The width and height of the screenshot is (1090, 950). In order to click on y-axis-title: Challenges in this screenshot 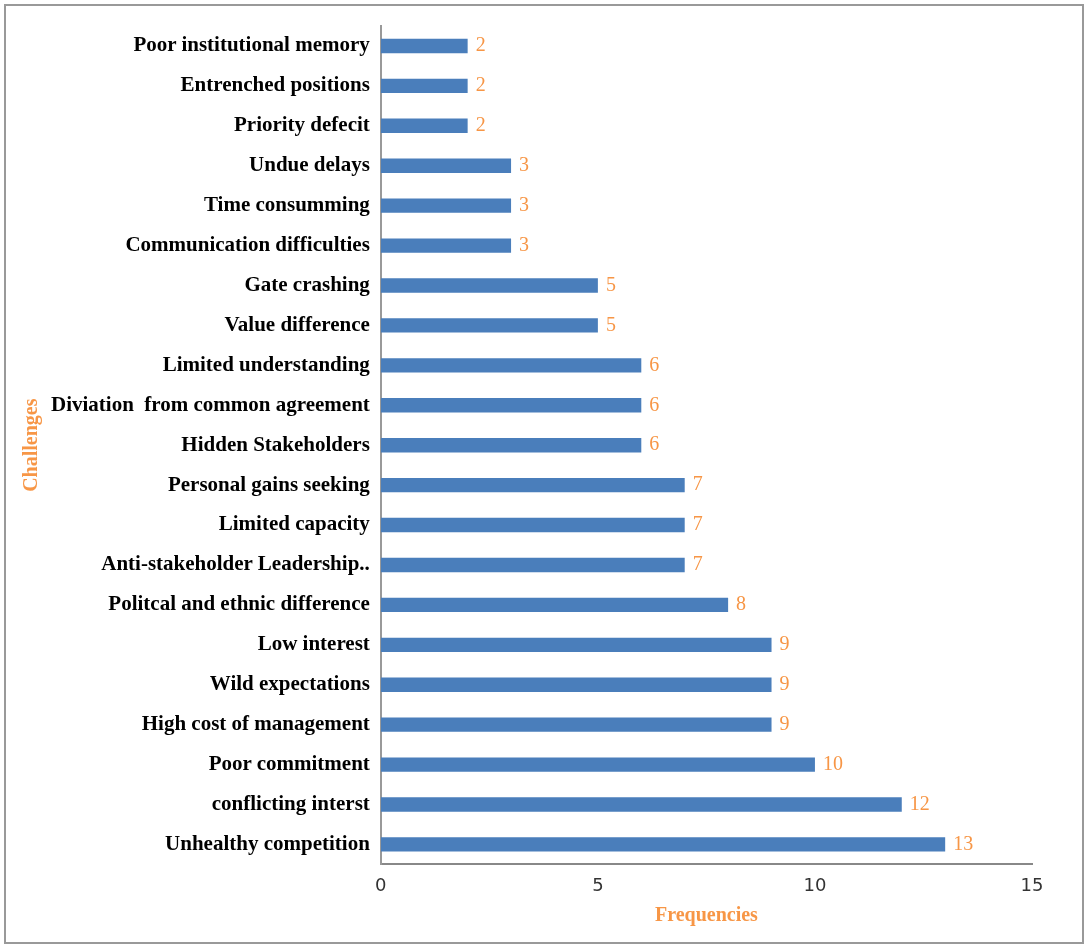, I will do `click(31, 445)`.